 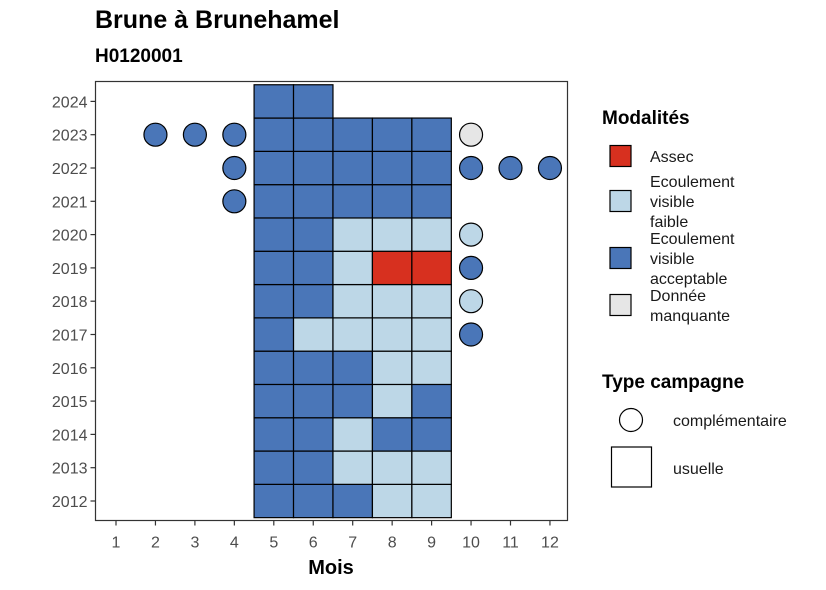 I want to click on legend-key-manquante, so click(x=620, y=305).